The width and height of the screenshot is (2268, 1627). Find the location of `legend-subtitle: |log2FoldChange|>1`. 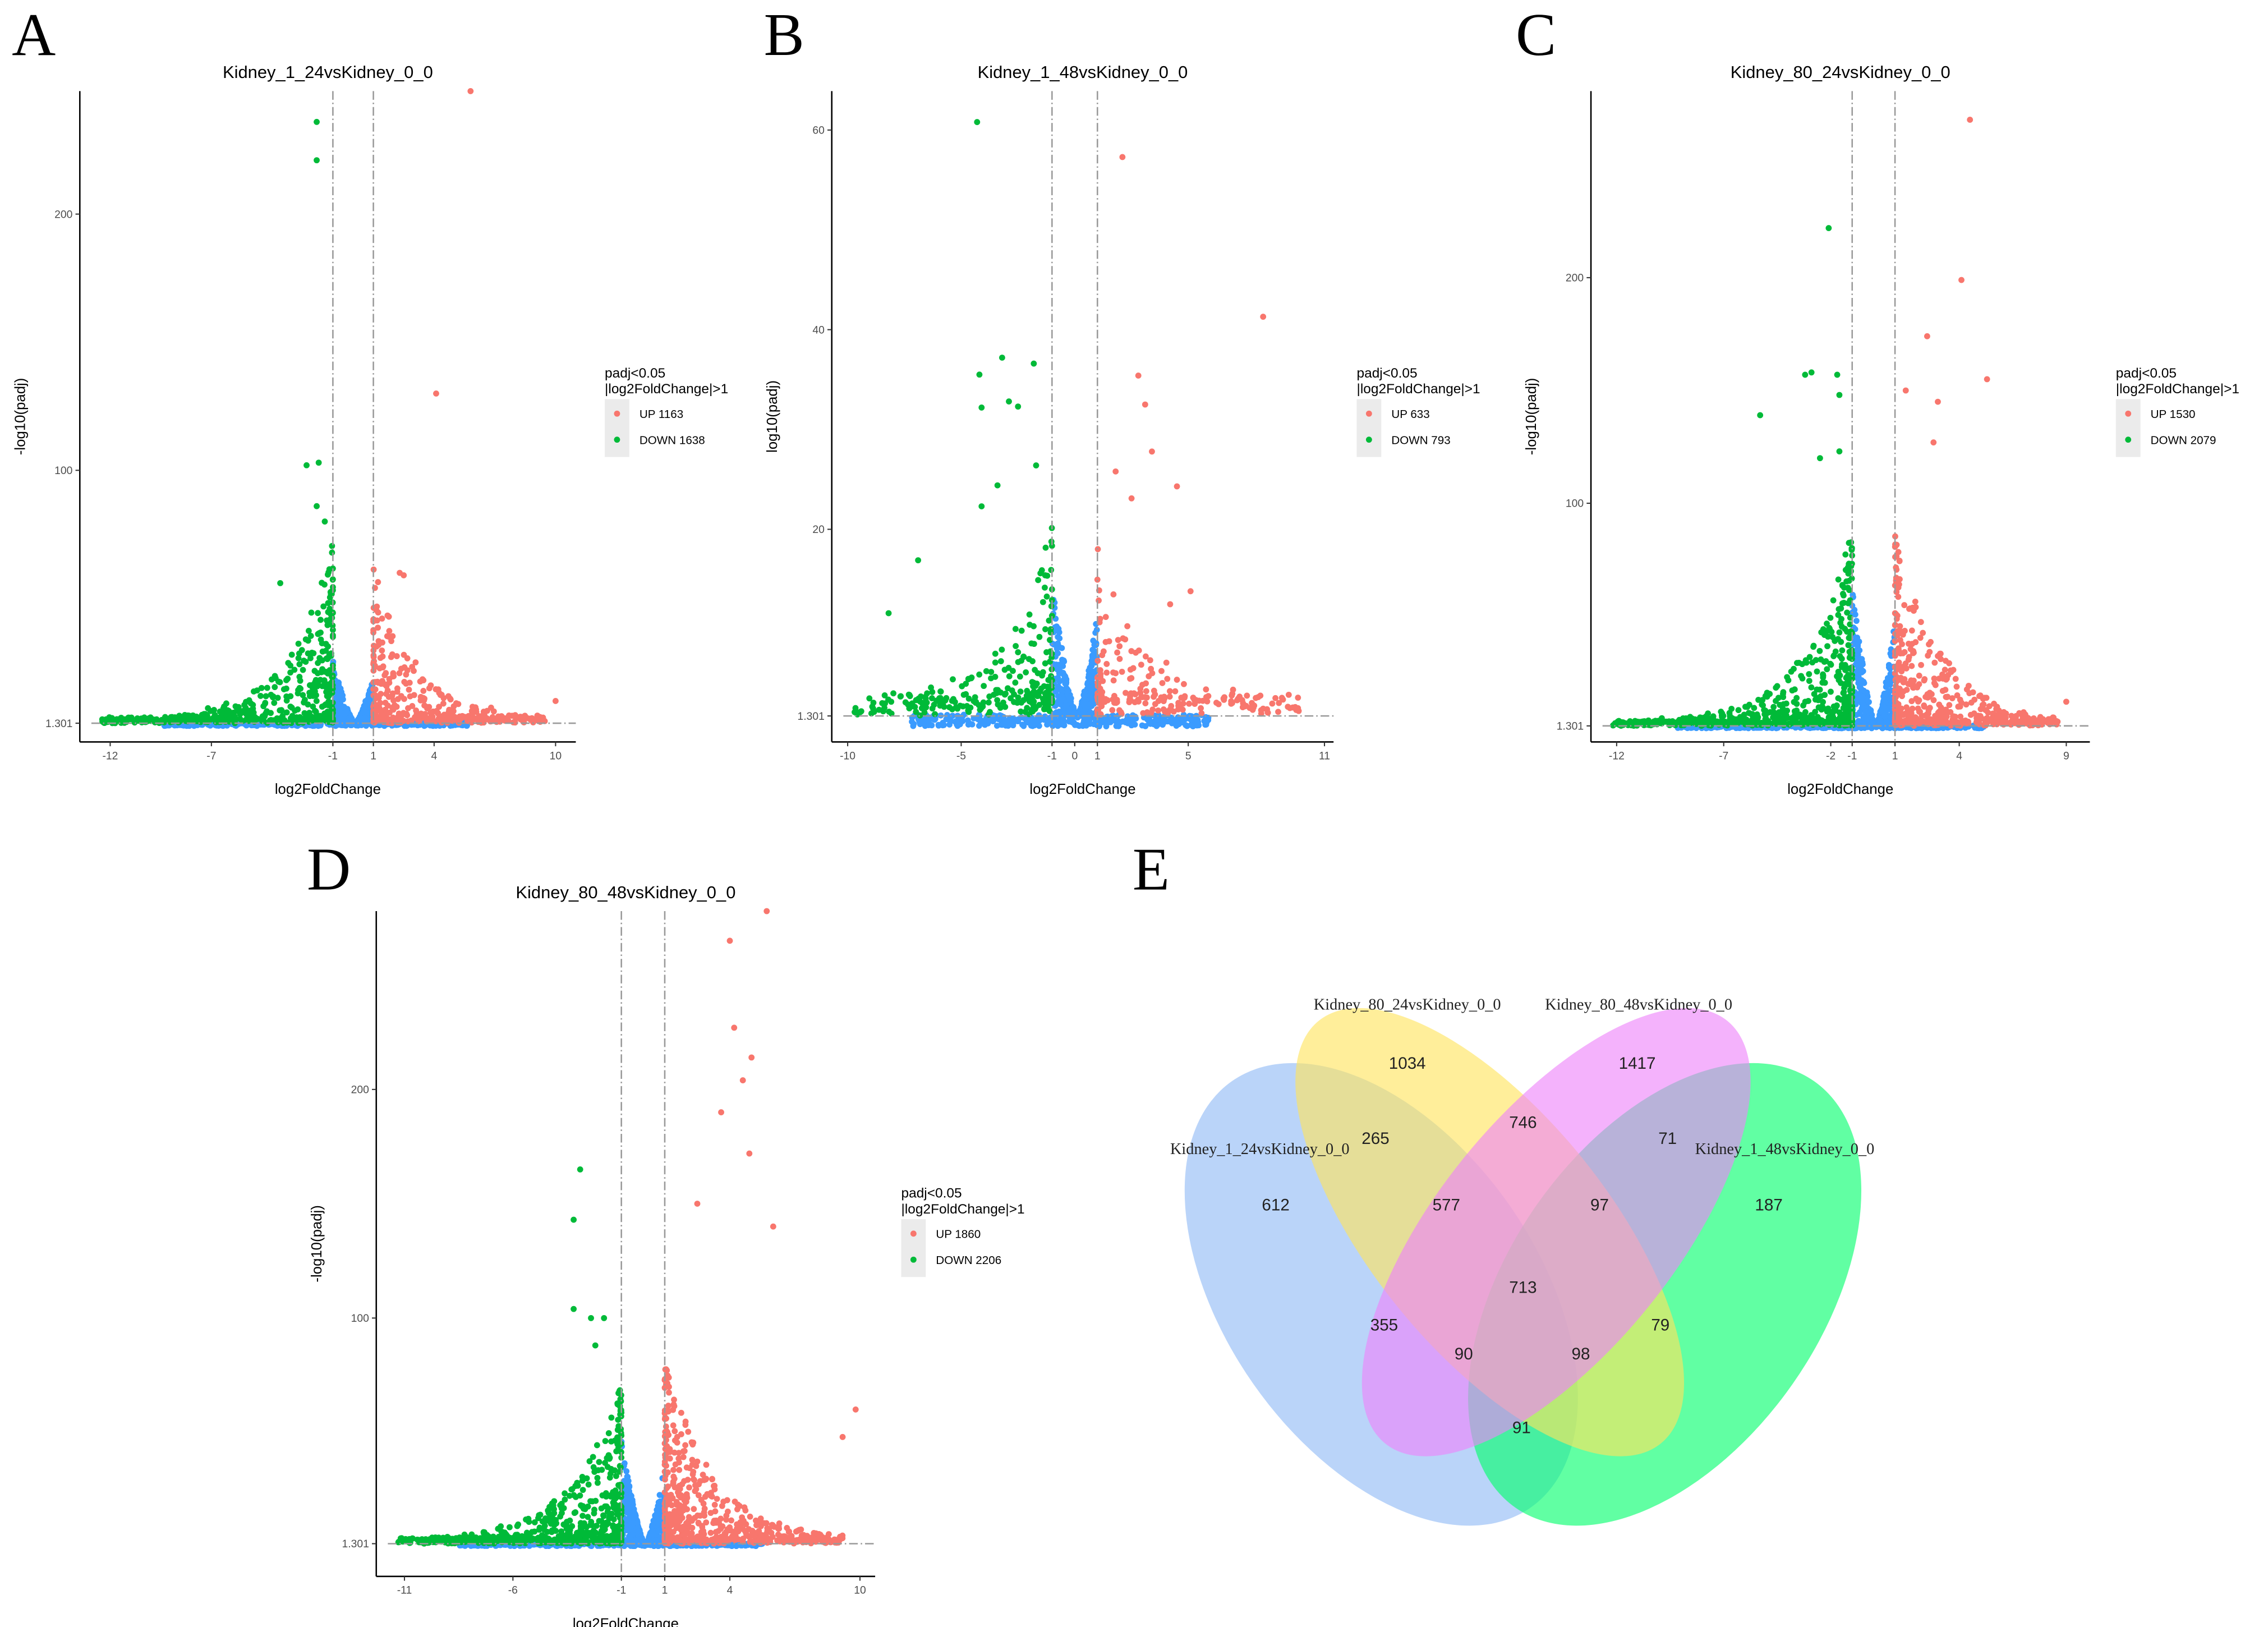

legend-subtitle: |log2FoldChange|>1 is located at coordinates (666, 390).